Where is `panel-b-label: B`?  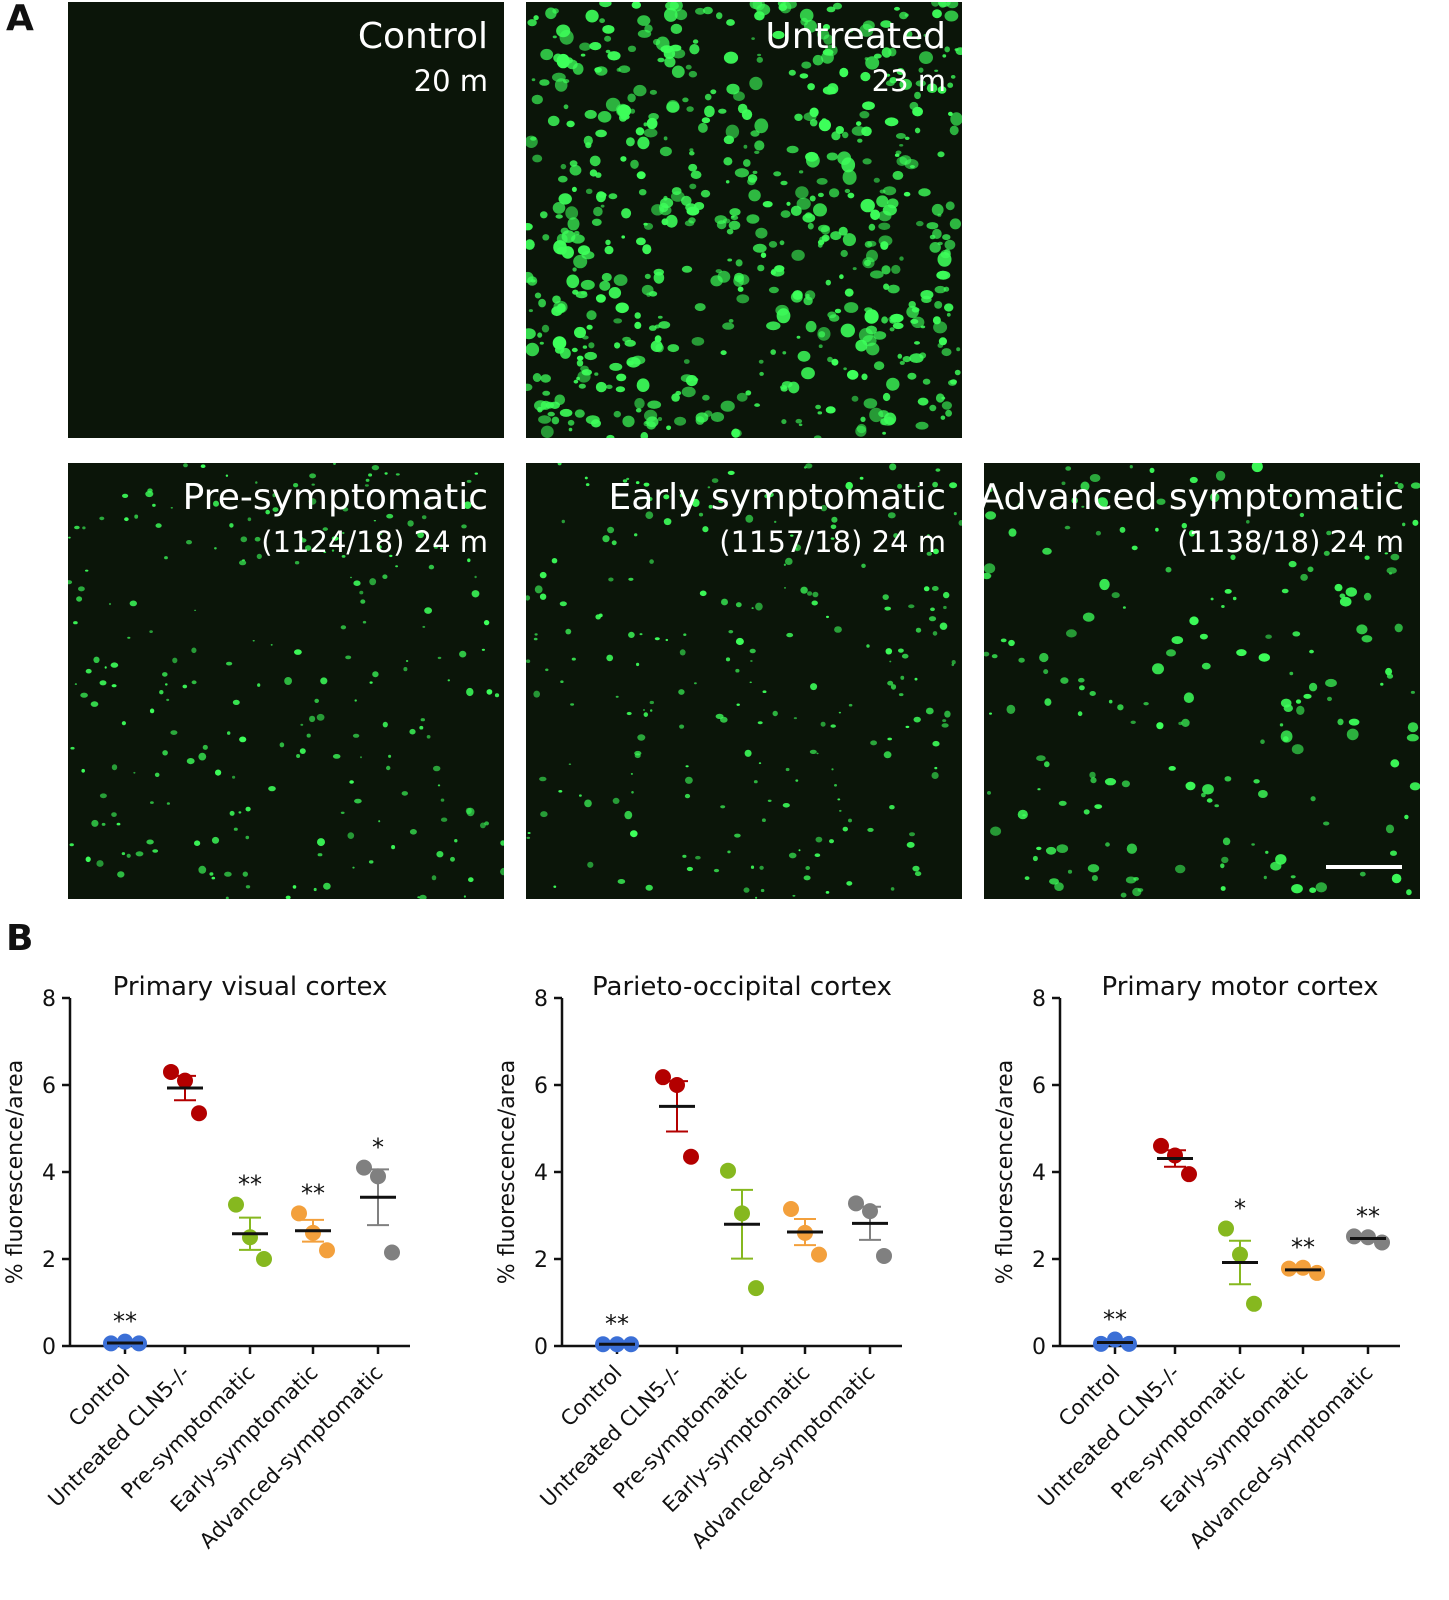 panel-b-label: B is located at coordinates (20, 938).